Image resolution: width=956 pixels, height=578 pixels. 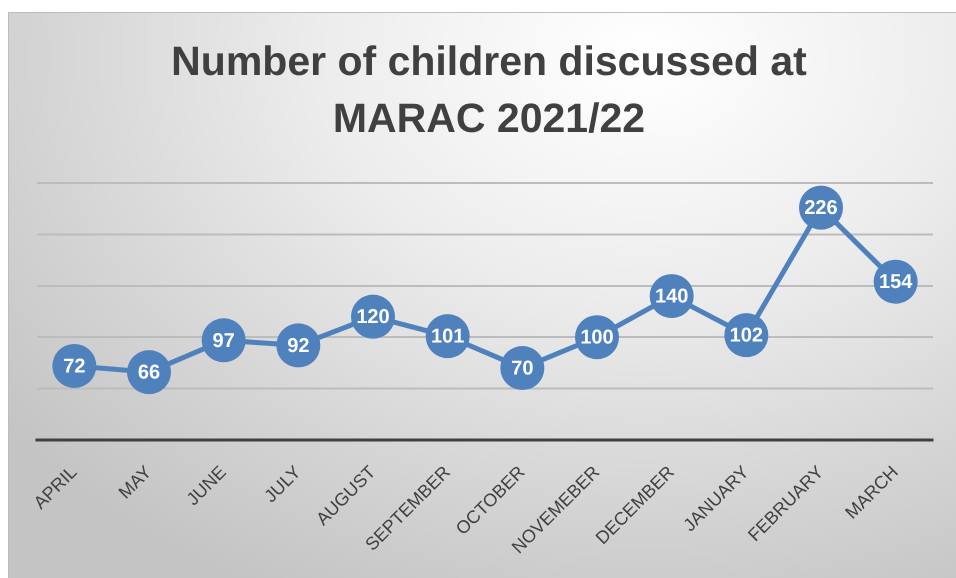 What do you see at coordinates (149, 373) in the screenshot?
I see `data-label: 66` at bounding box center [149, 373].